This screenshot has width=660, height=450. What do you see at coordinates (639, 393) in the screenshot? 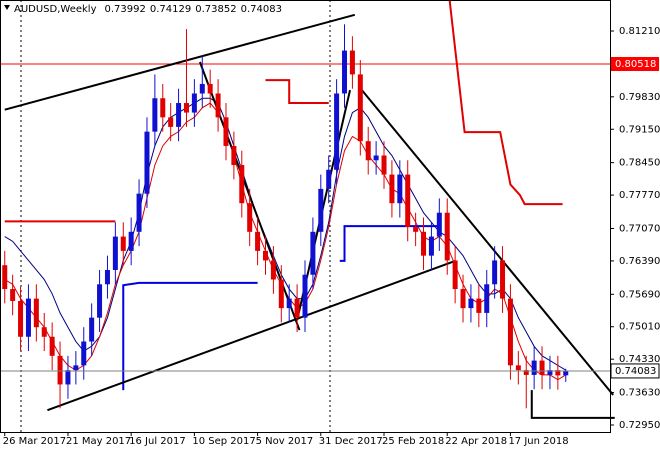
I see `y-tick-label: 0.73630` at bounding box center [639, 393].